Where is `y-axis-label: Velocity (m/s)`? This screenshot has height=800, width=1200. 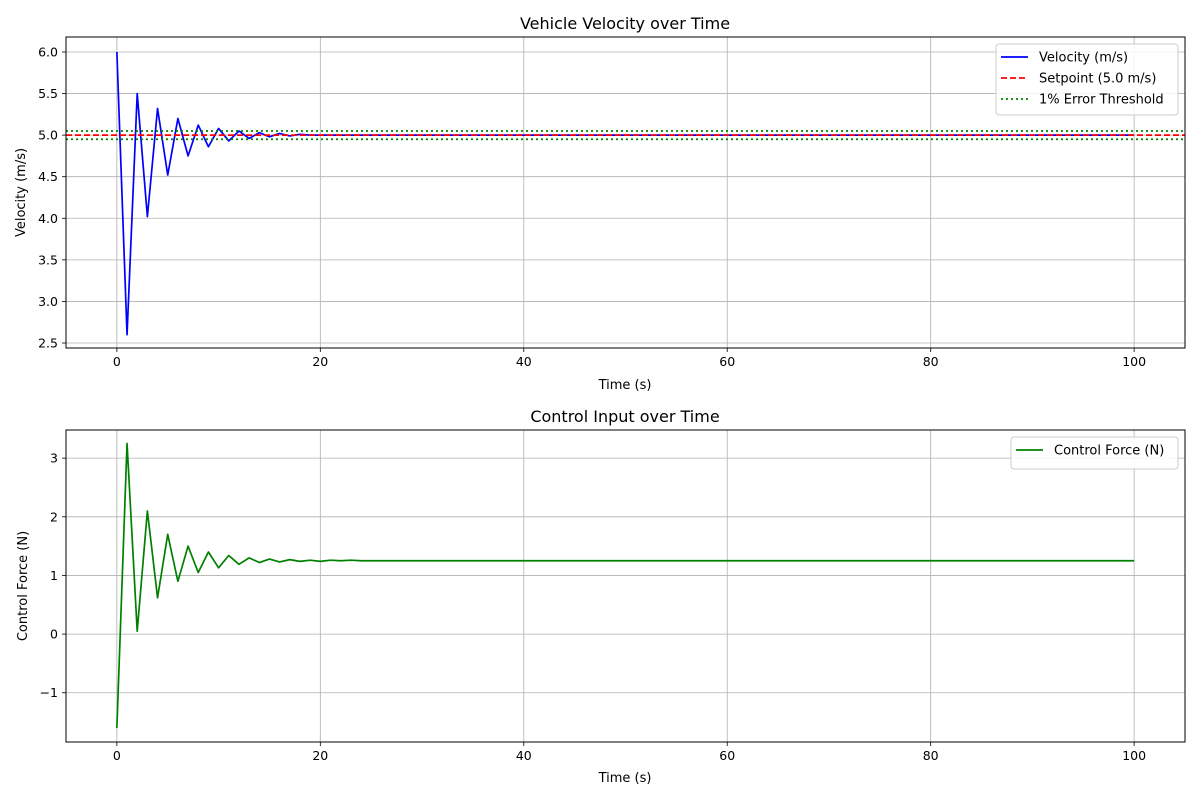 y-axis-label: Velocity (m/s) is located at coordinates (21, 192).